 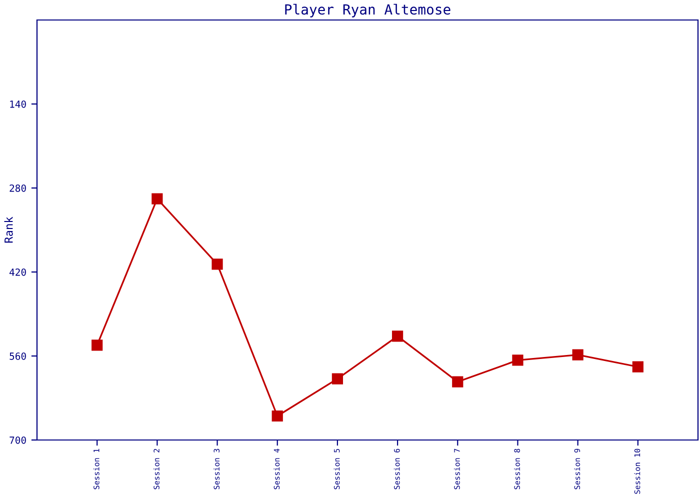 What do you see at coordinates (18, 188) in the screenshot?
I see `y-tick-label: 280` at bounding box center [18, 188].